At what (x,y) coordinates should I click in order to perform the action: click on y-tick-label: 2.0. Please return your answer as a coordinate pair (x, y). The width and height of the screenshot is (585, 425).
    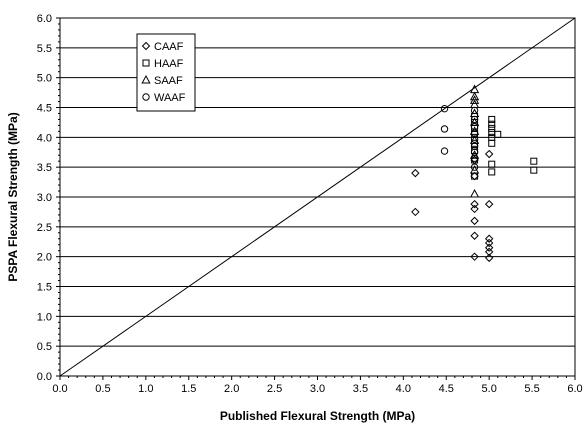
    Looking at the image, I should click on (44, 258).